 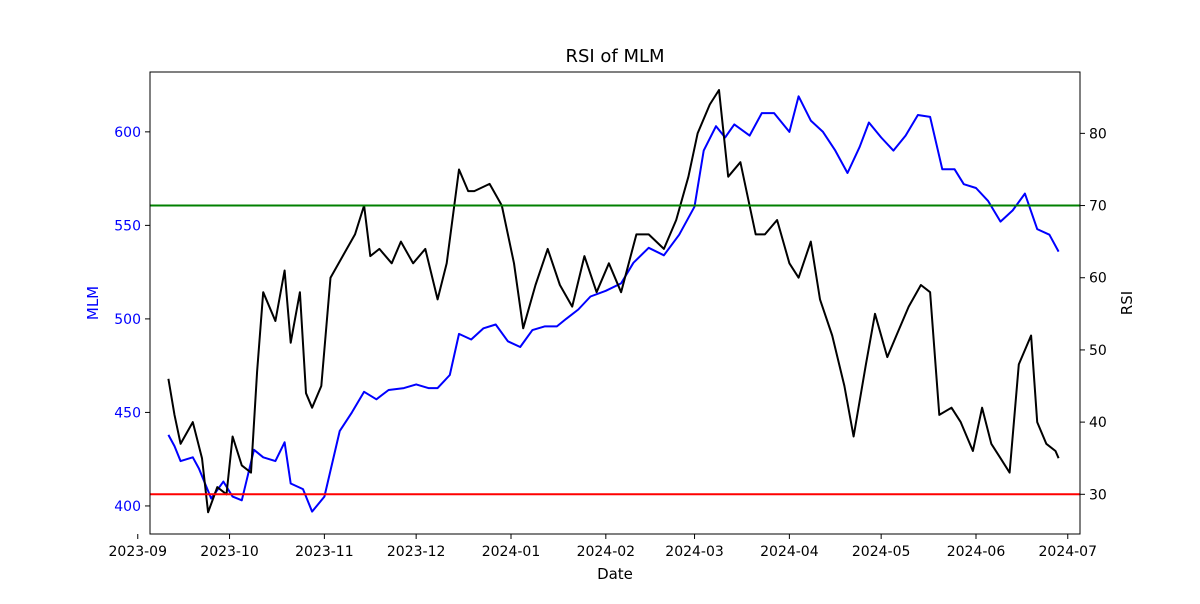 I want to click on x-tick-label: 2024-05, so click(x=881, y=552).